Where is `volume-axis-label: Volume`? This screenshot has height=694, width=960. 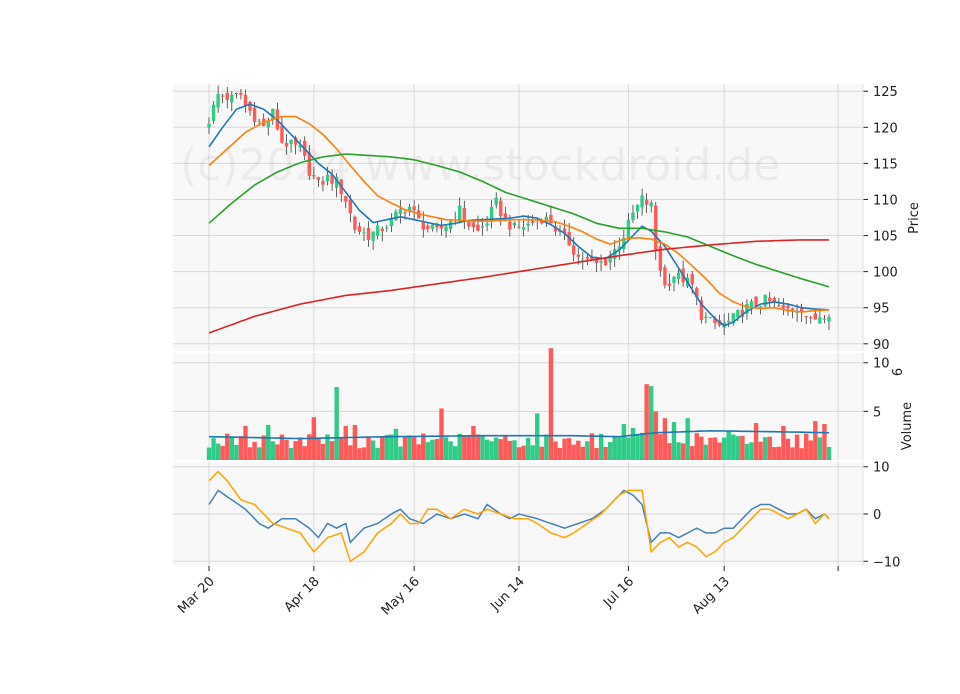
volume-axis-label: Volume is located at coordinates (907, 426).